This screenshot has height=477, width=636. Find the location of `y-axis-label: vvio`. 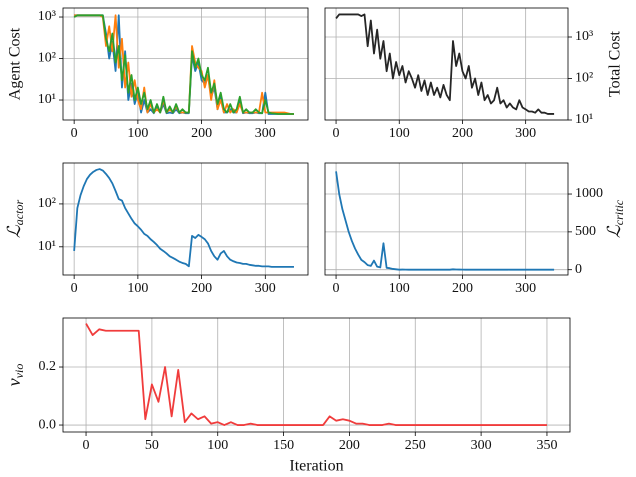

y-axis-label: vvio is located at coordinates (15, 375).